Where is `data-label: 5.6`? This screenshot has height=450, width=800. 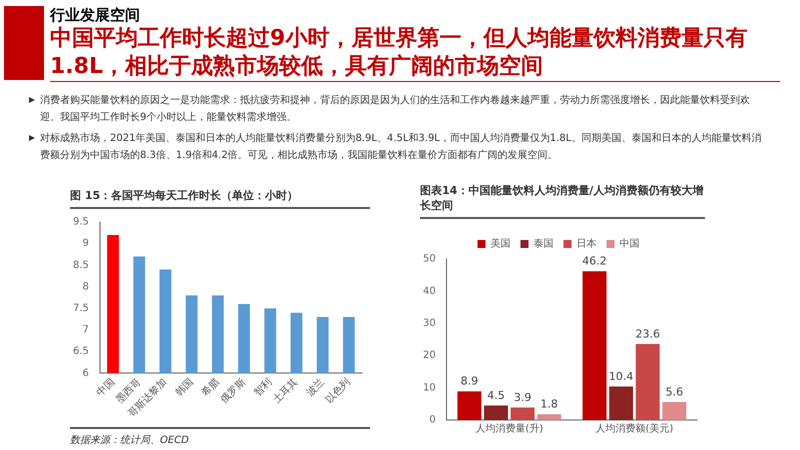 data-label: 5.6 is located at coordinates (675, 391).